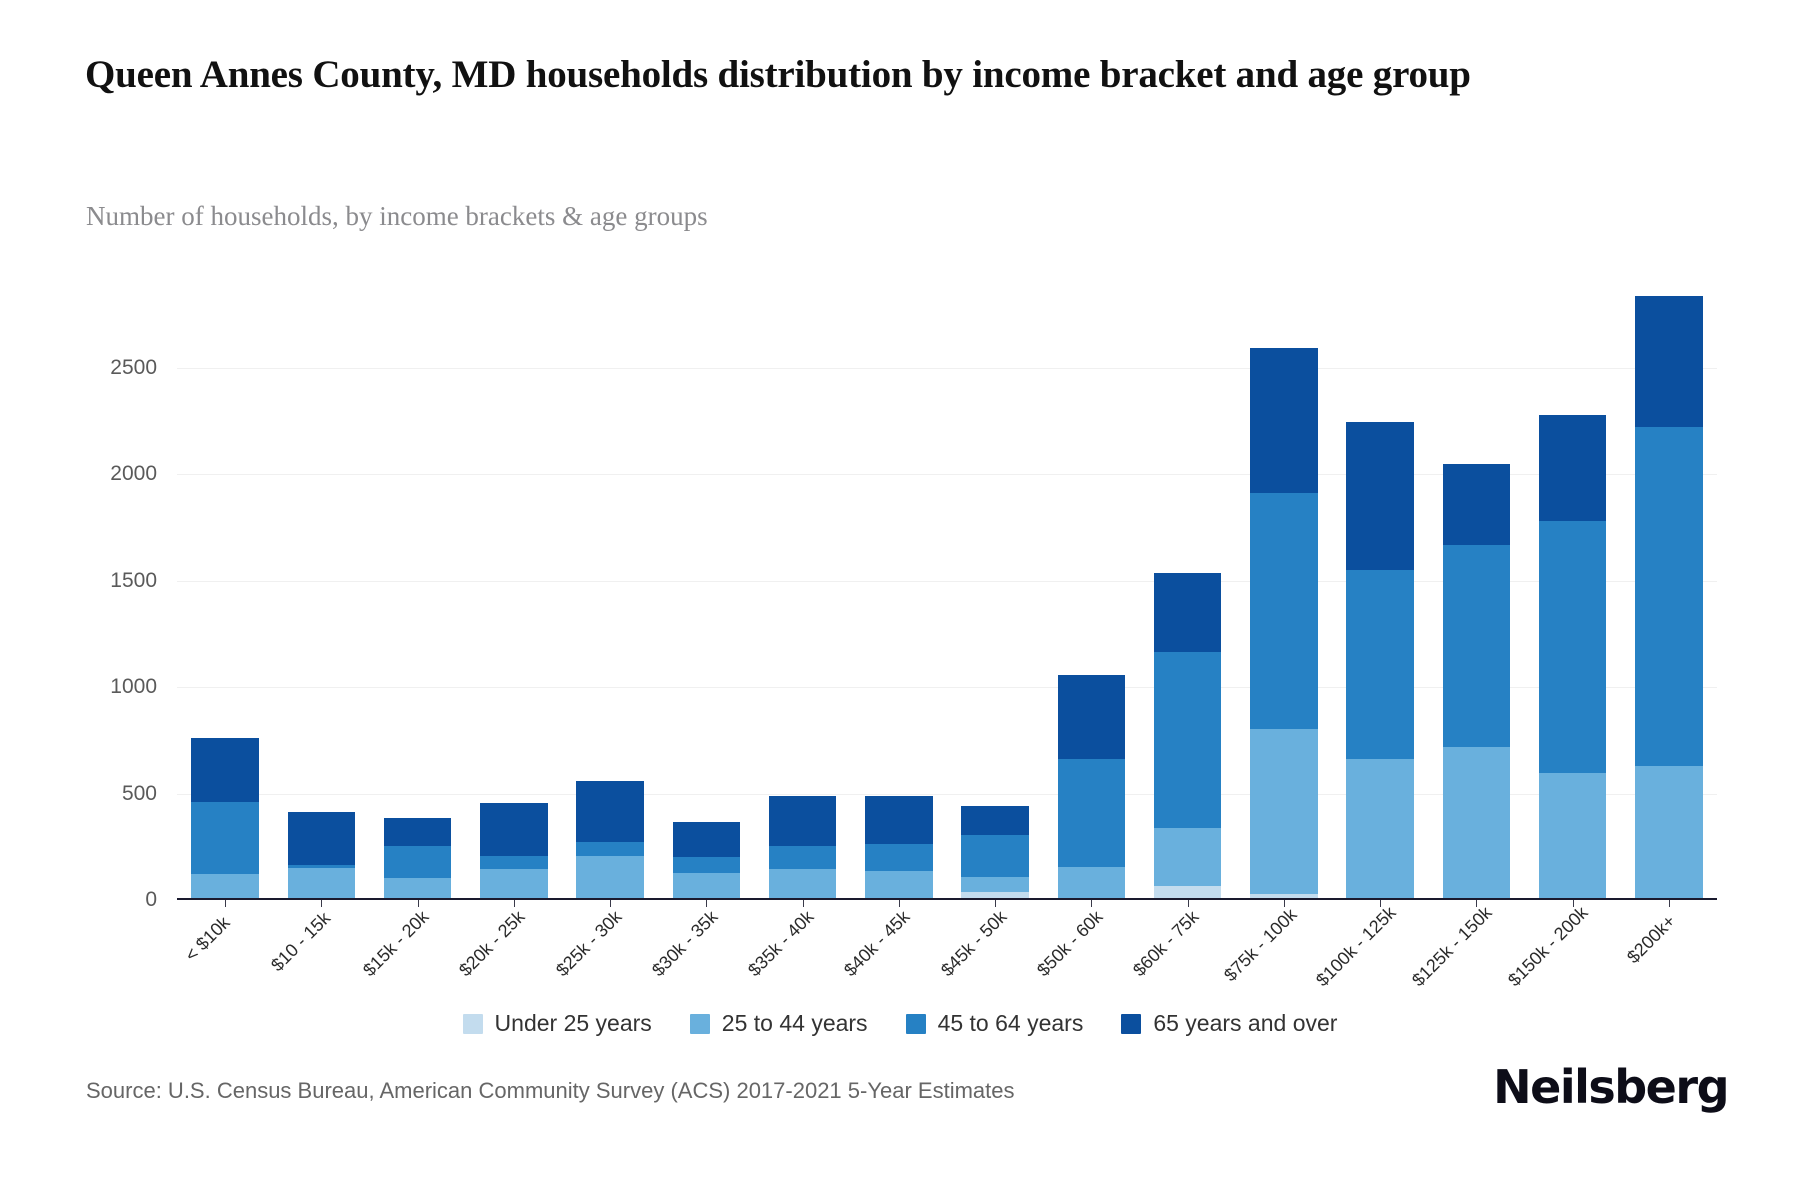 The width and height of the screenshot is (1800, 1200). What do you see at coordinates (1166, 943) in the screenshot?
I see `x-axis-label: $60k - 75k` at bounding box center [1166, 943].